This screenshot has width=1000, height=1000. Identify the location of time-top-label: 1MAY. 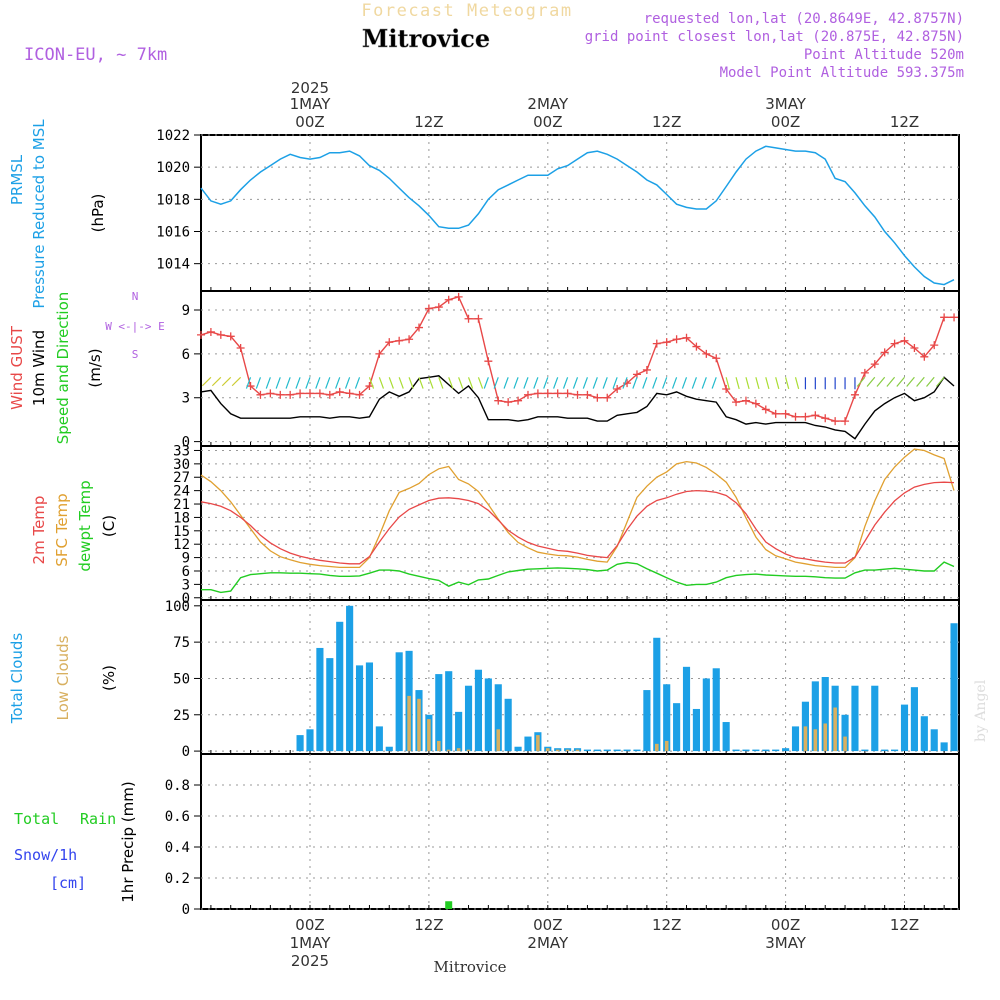
(311, 104).